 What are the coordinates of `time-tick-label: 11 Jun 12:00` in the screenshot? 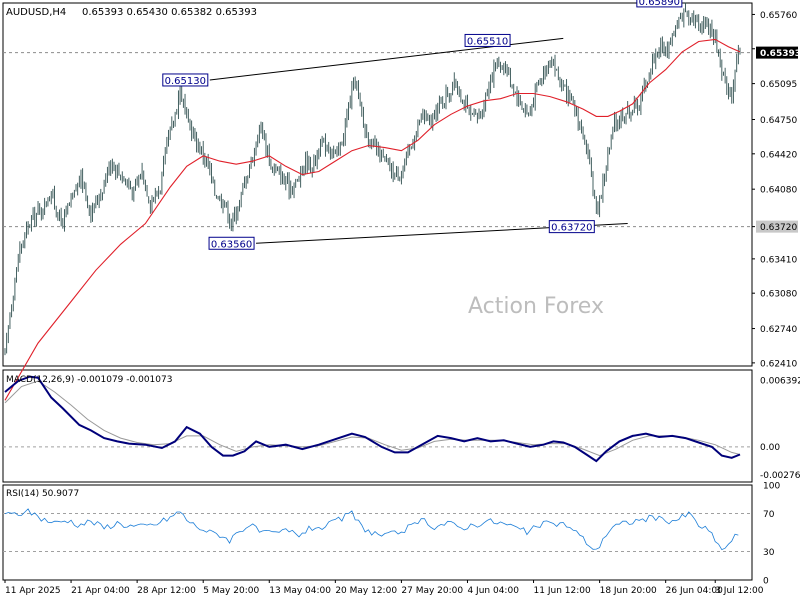 It's located at (562, 591).